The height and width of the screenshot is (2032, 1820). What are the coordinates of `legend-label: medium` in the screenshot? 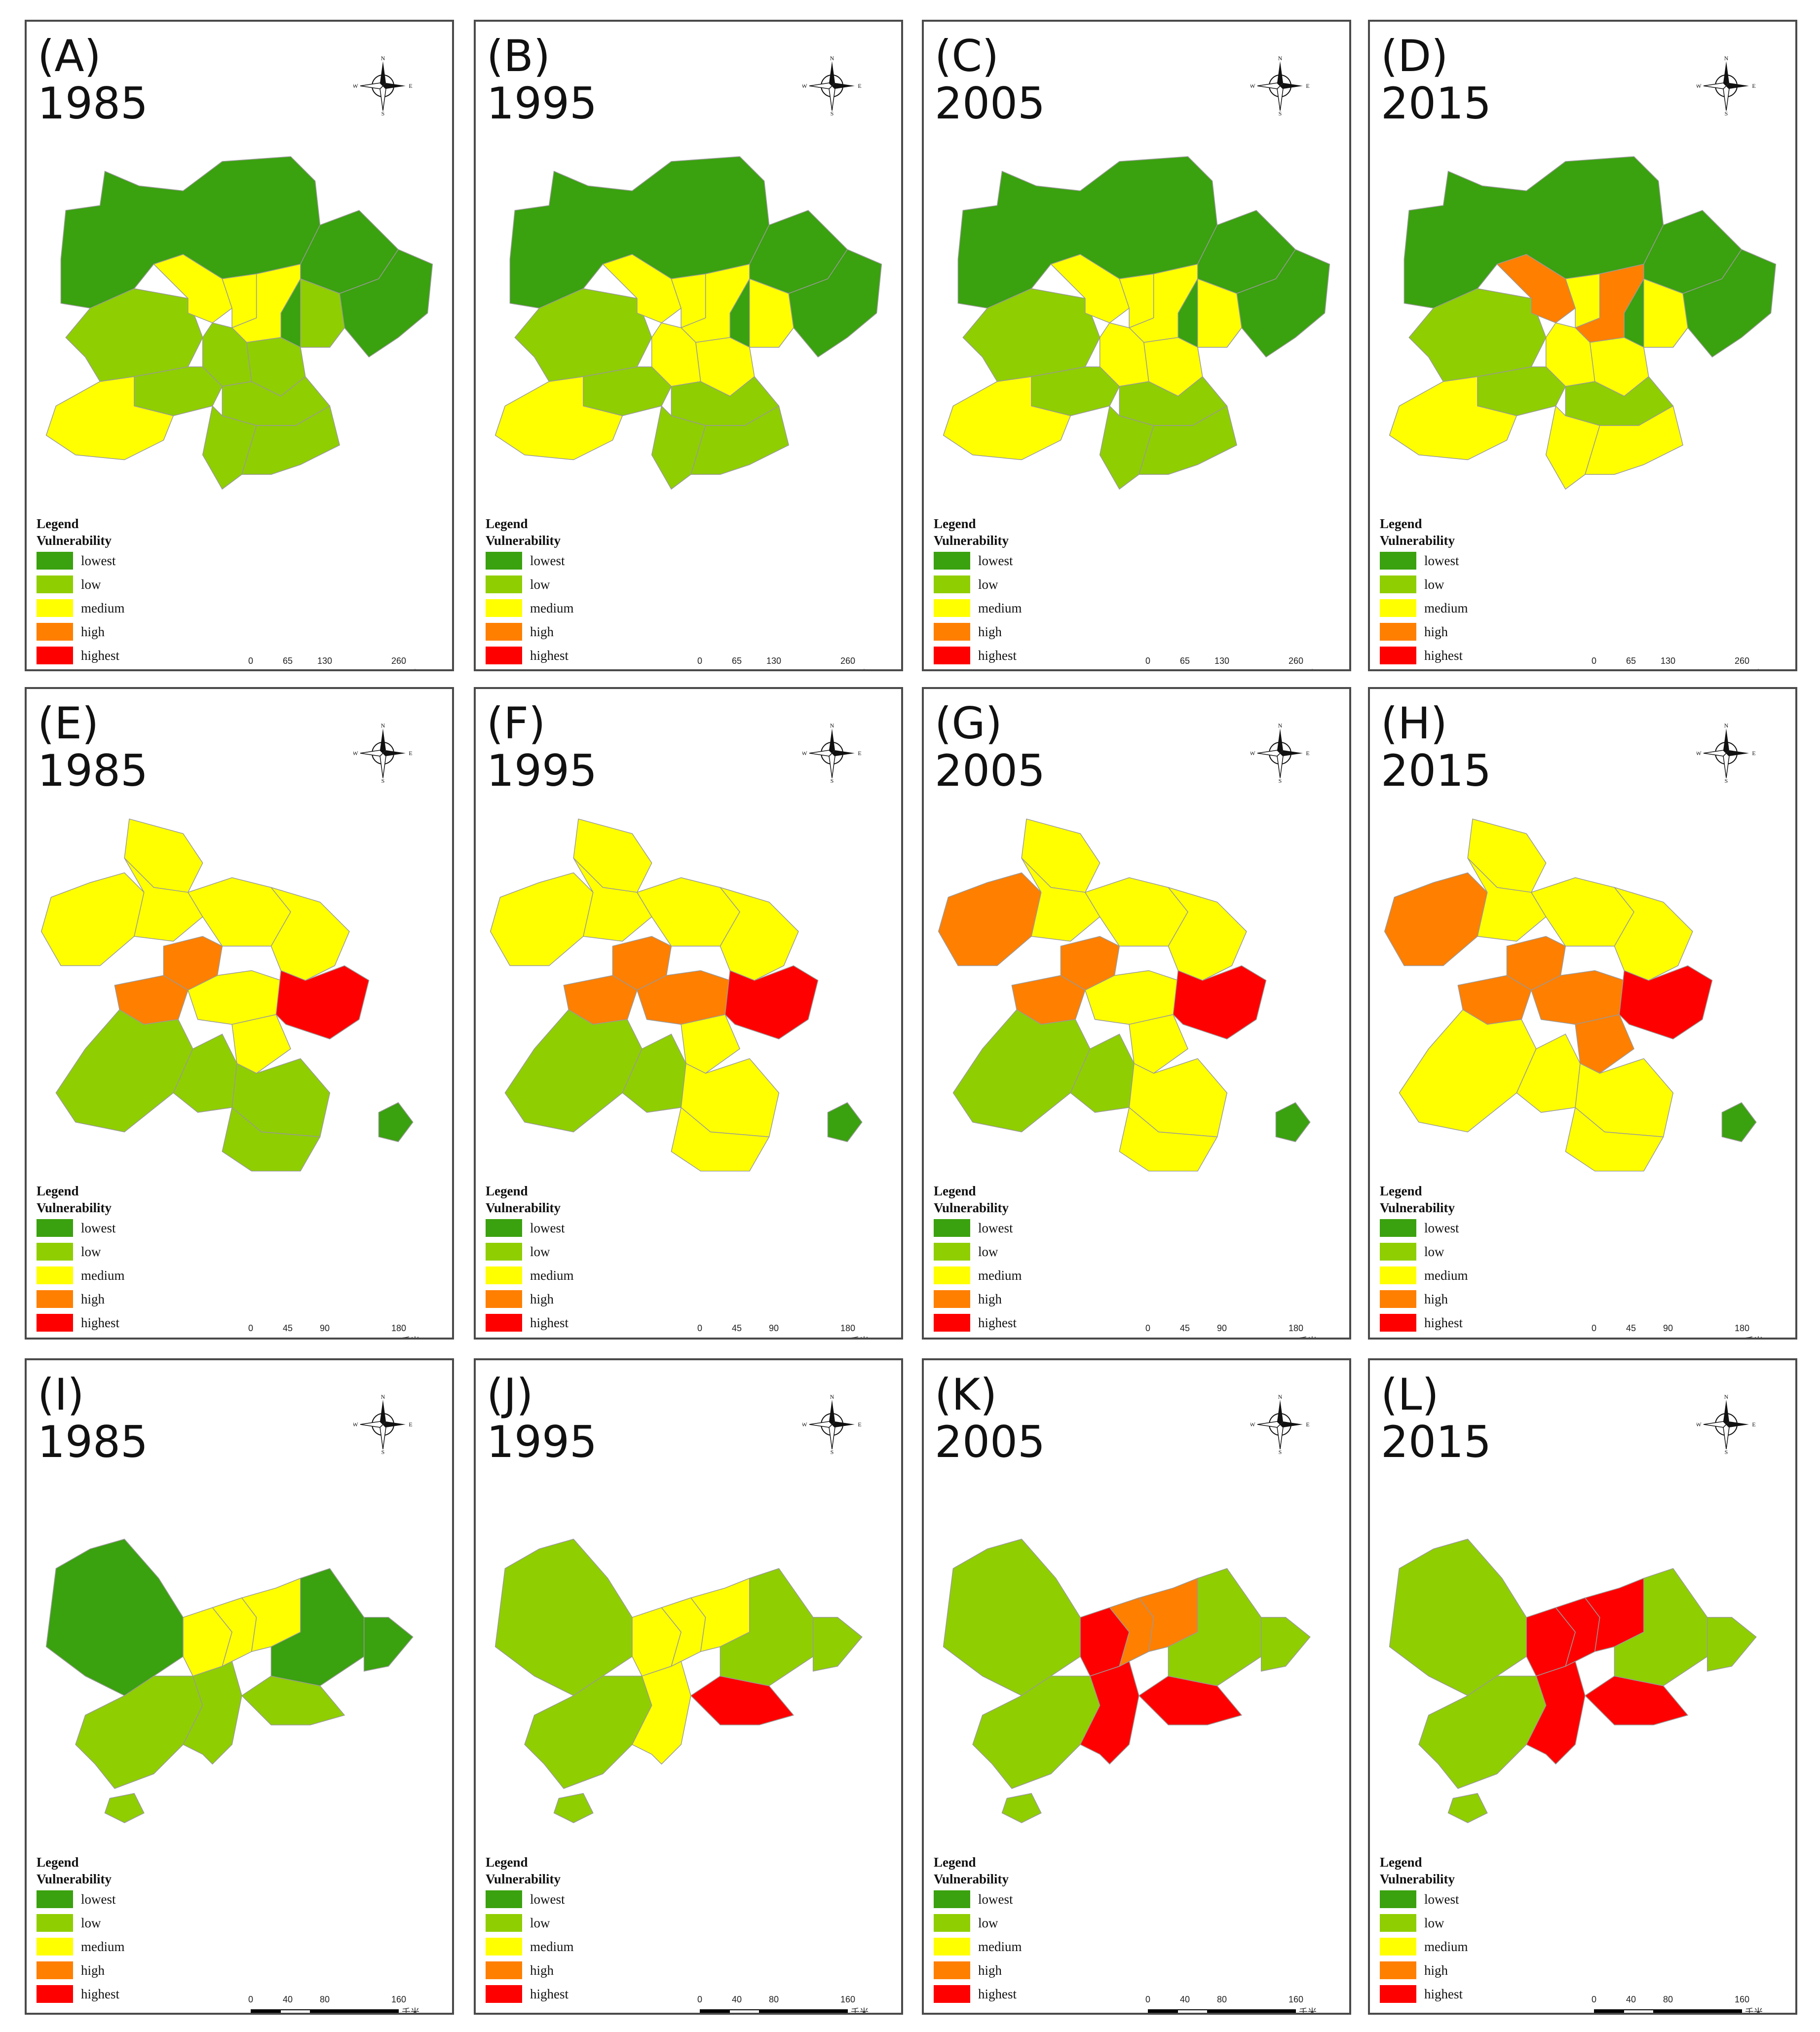 It's located at (1446, 1275).